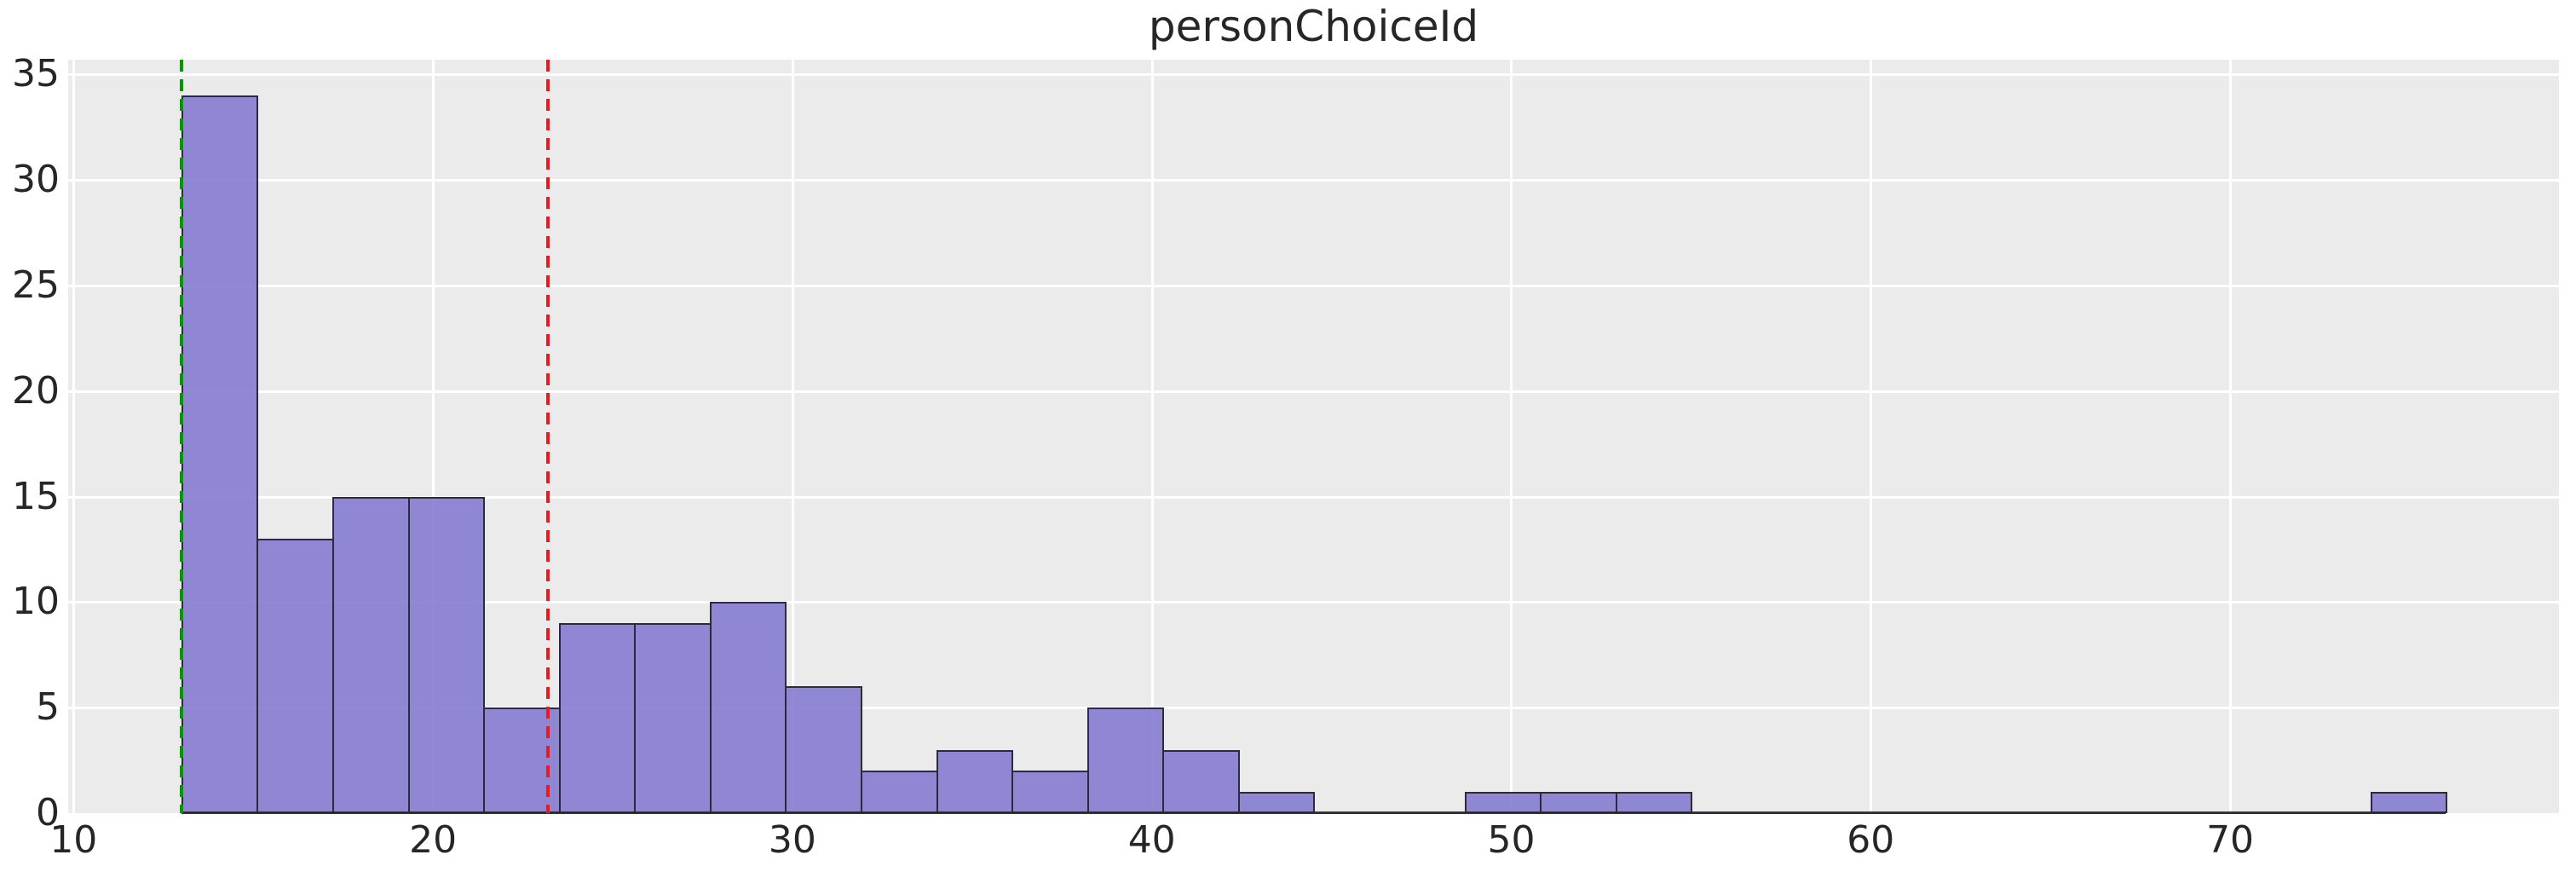 The image size is (2576, 872). Describe the element at coordinates (1511, 840) in the screenshot. I see `x-tick-label: 50` at that location.